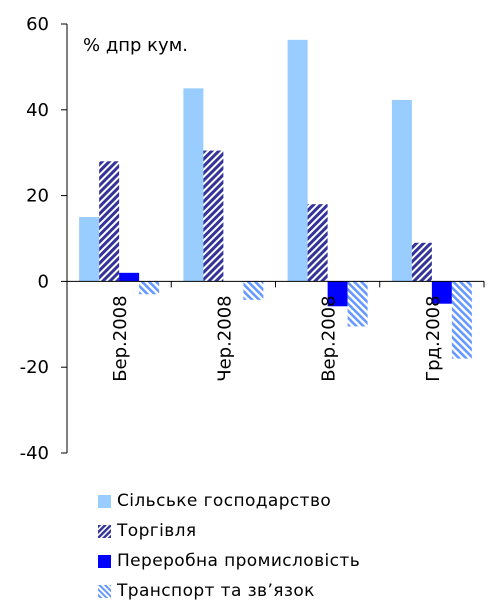  What do you see at coordinates (104, 531) in the screenshot?
I see `legend-swatch-trade` at bounding box center [104, 531].